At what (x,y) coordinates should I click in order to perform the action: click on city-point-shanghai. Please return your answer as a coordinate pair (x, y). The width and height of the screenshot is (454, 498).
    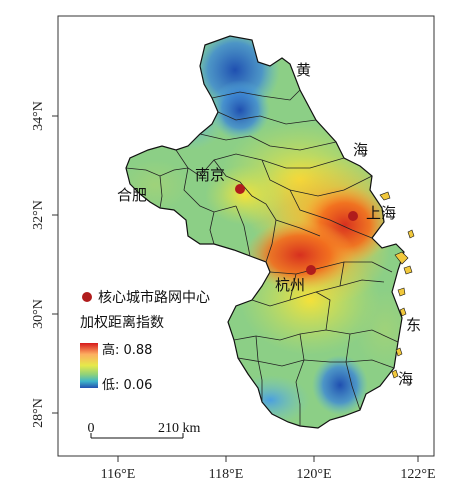
    Looking at the image, I should click on (353, 216).